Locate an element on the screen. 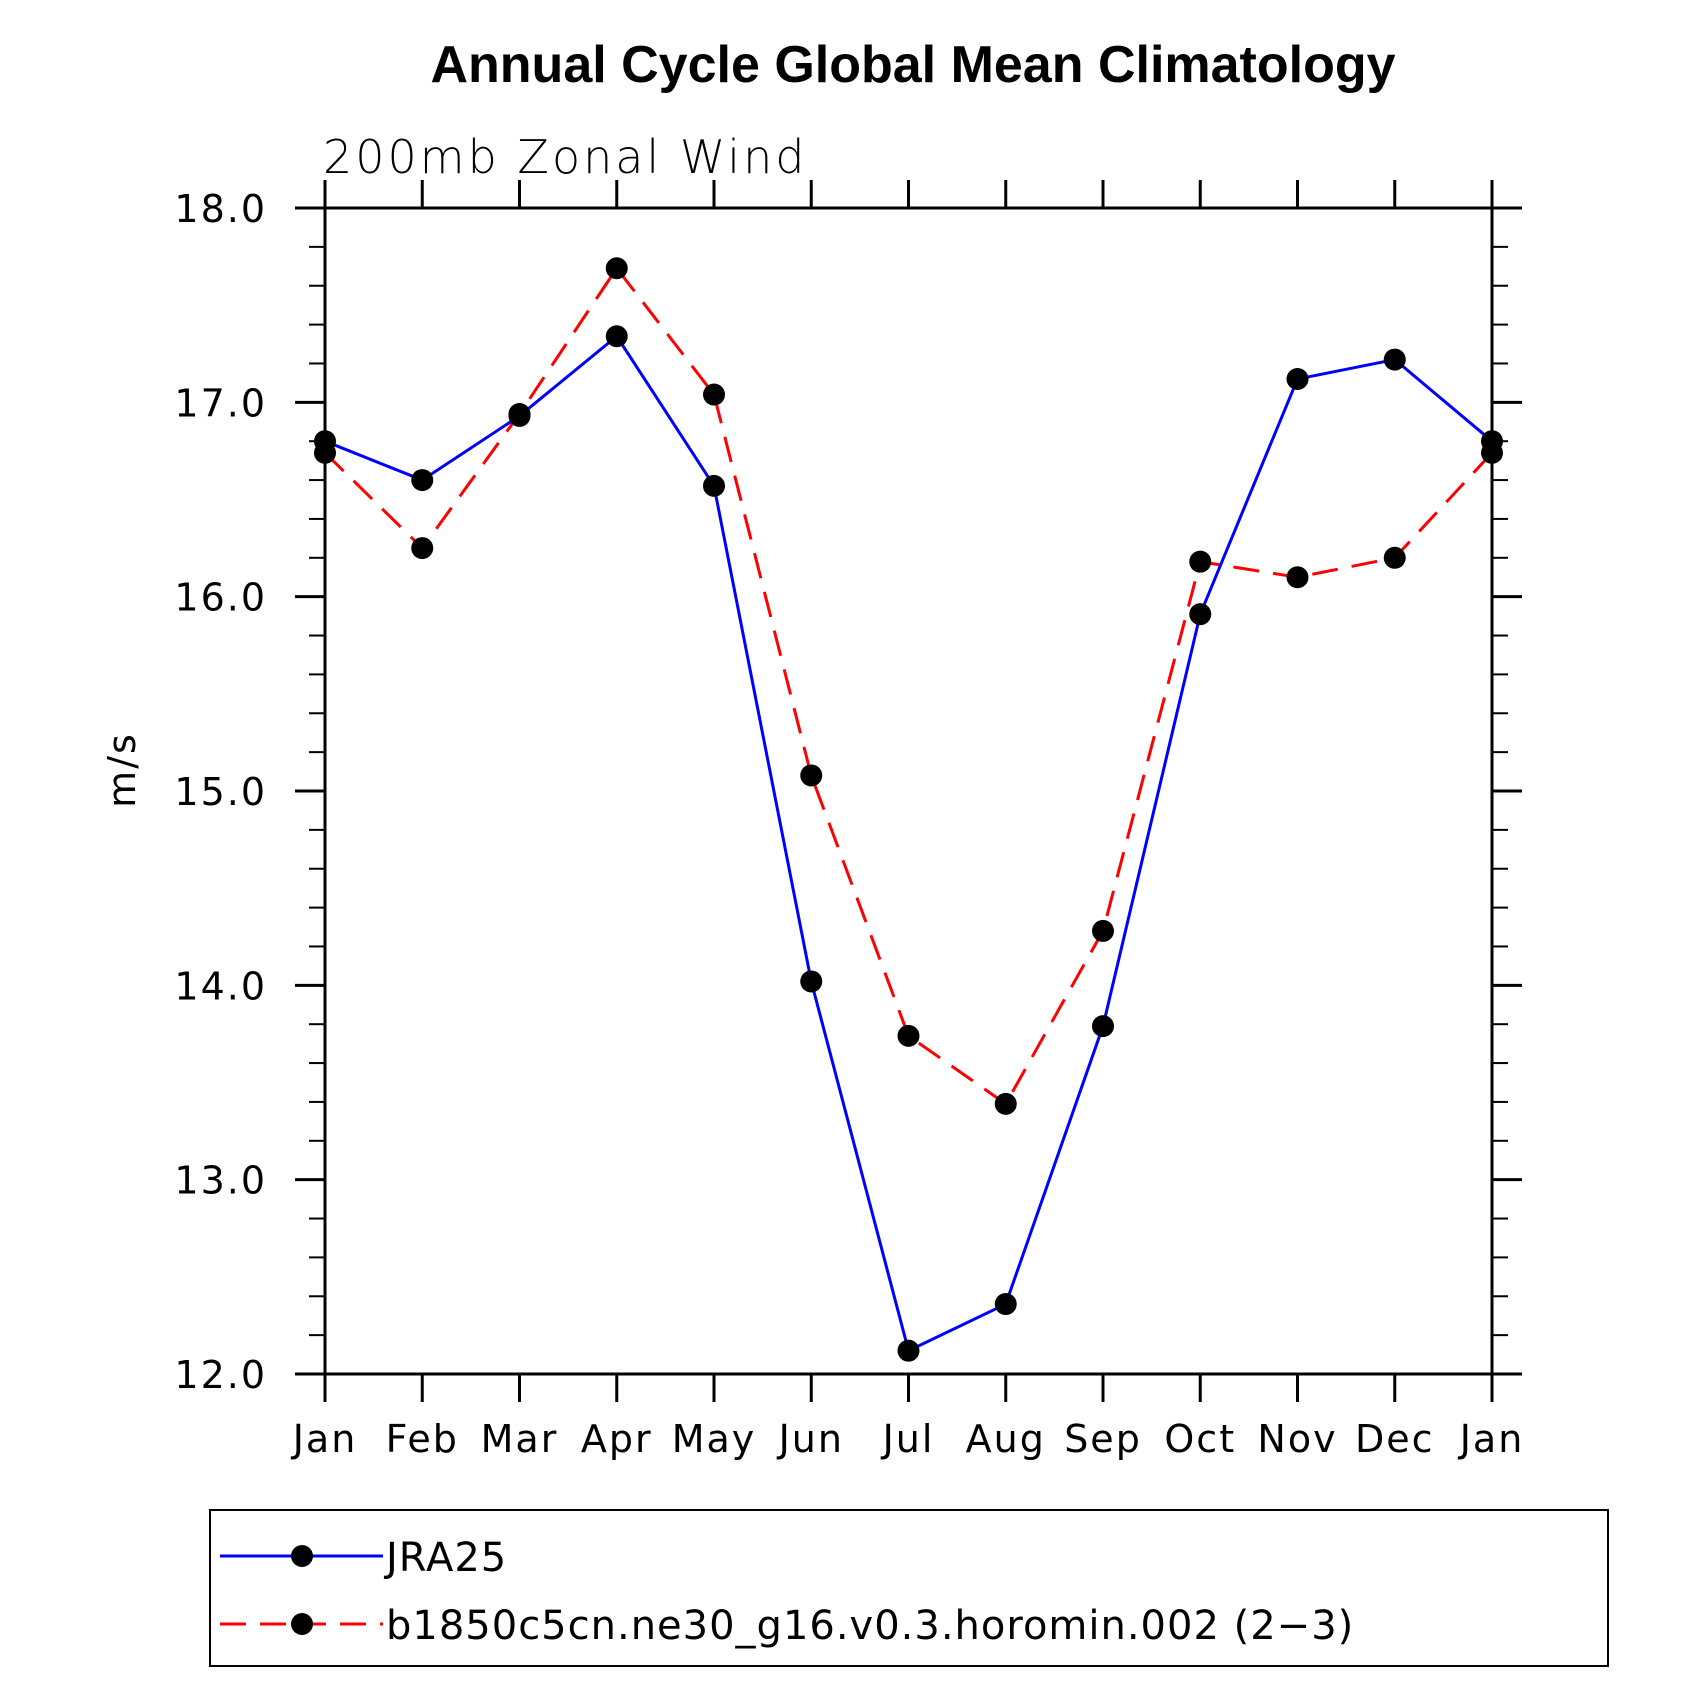  y-tick-label: 15.0 is located at coordinates (220, 792).